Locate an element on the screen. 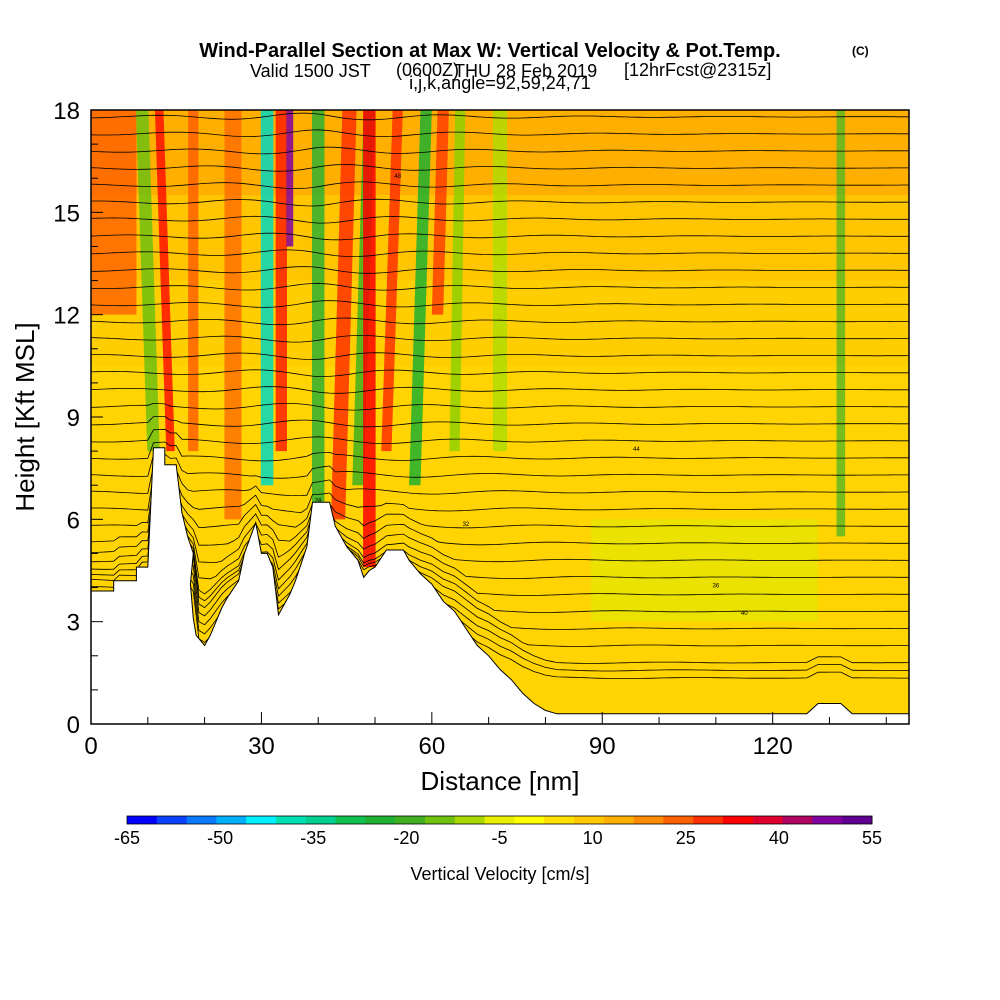 This screenshot has height=1000, width=1000. contour-label: 28 is located at coordinates (318, 501).